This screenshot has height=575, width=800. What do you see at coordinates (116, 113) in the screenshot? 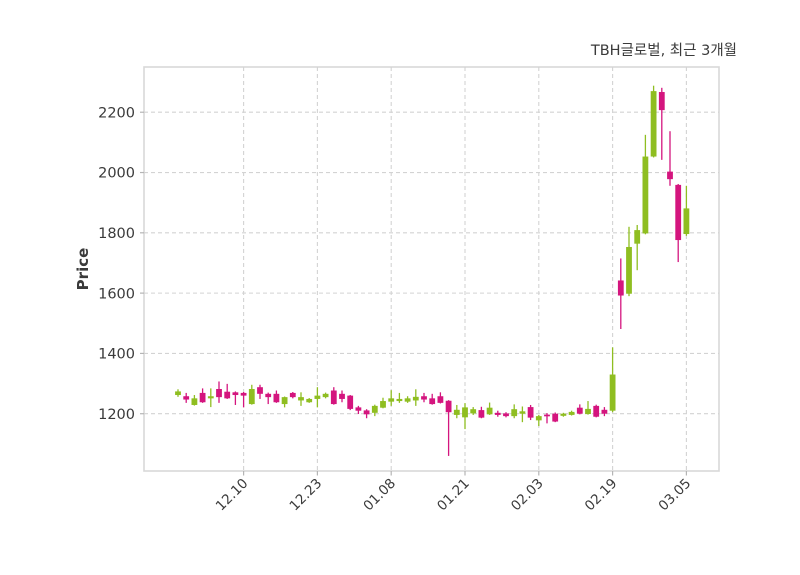
I see `y-tick-label: 2200` at bounding box center [116, 113].